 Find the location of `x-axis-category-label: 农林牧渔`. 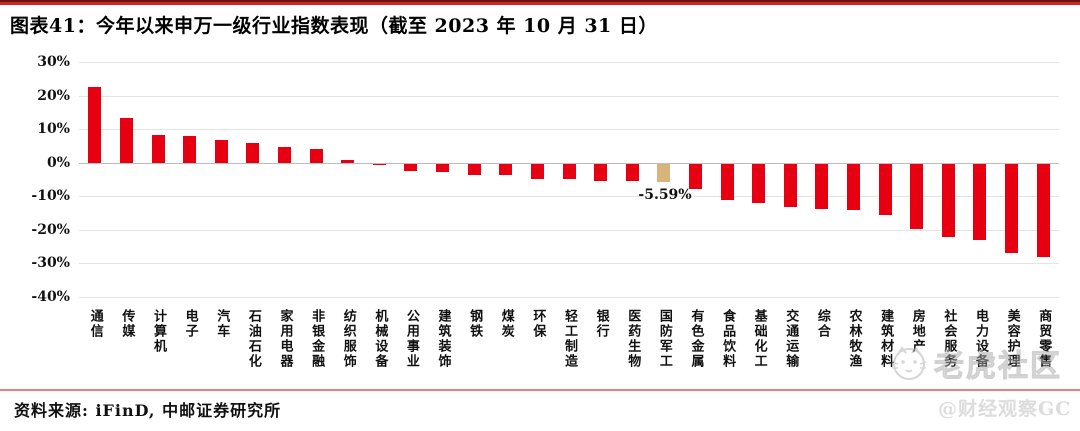

x-axis-category-label: 农林牧渔 is located at coordinates (854, 339).